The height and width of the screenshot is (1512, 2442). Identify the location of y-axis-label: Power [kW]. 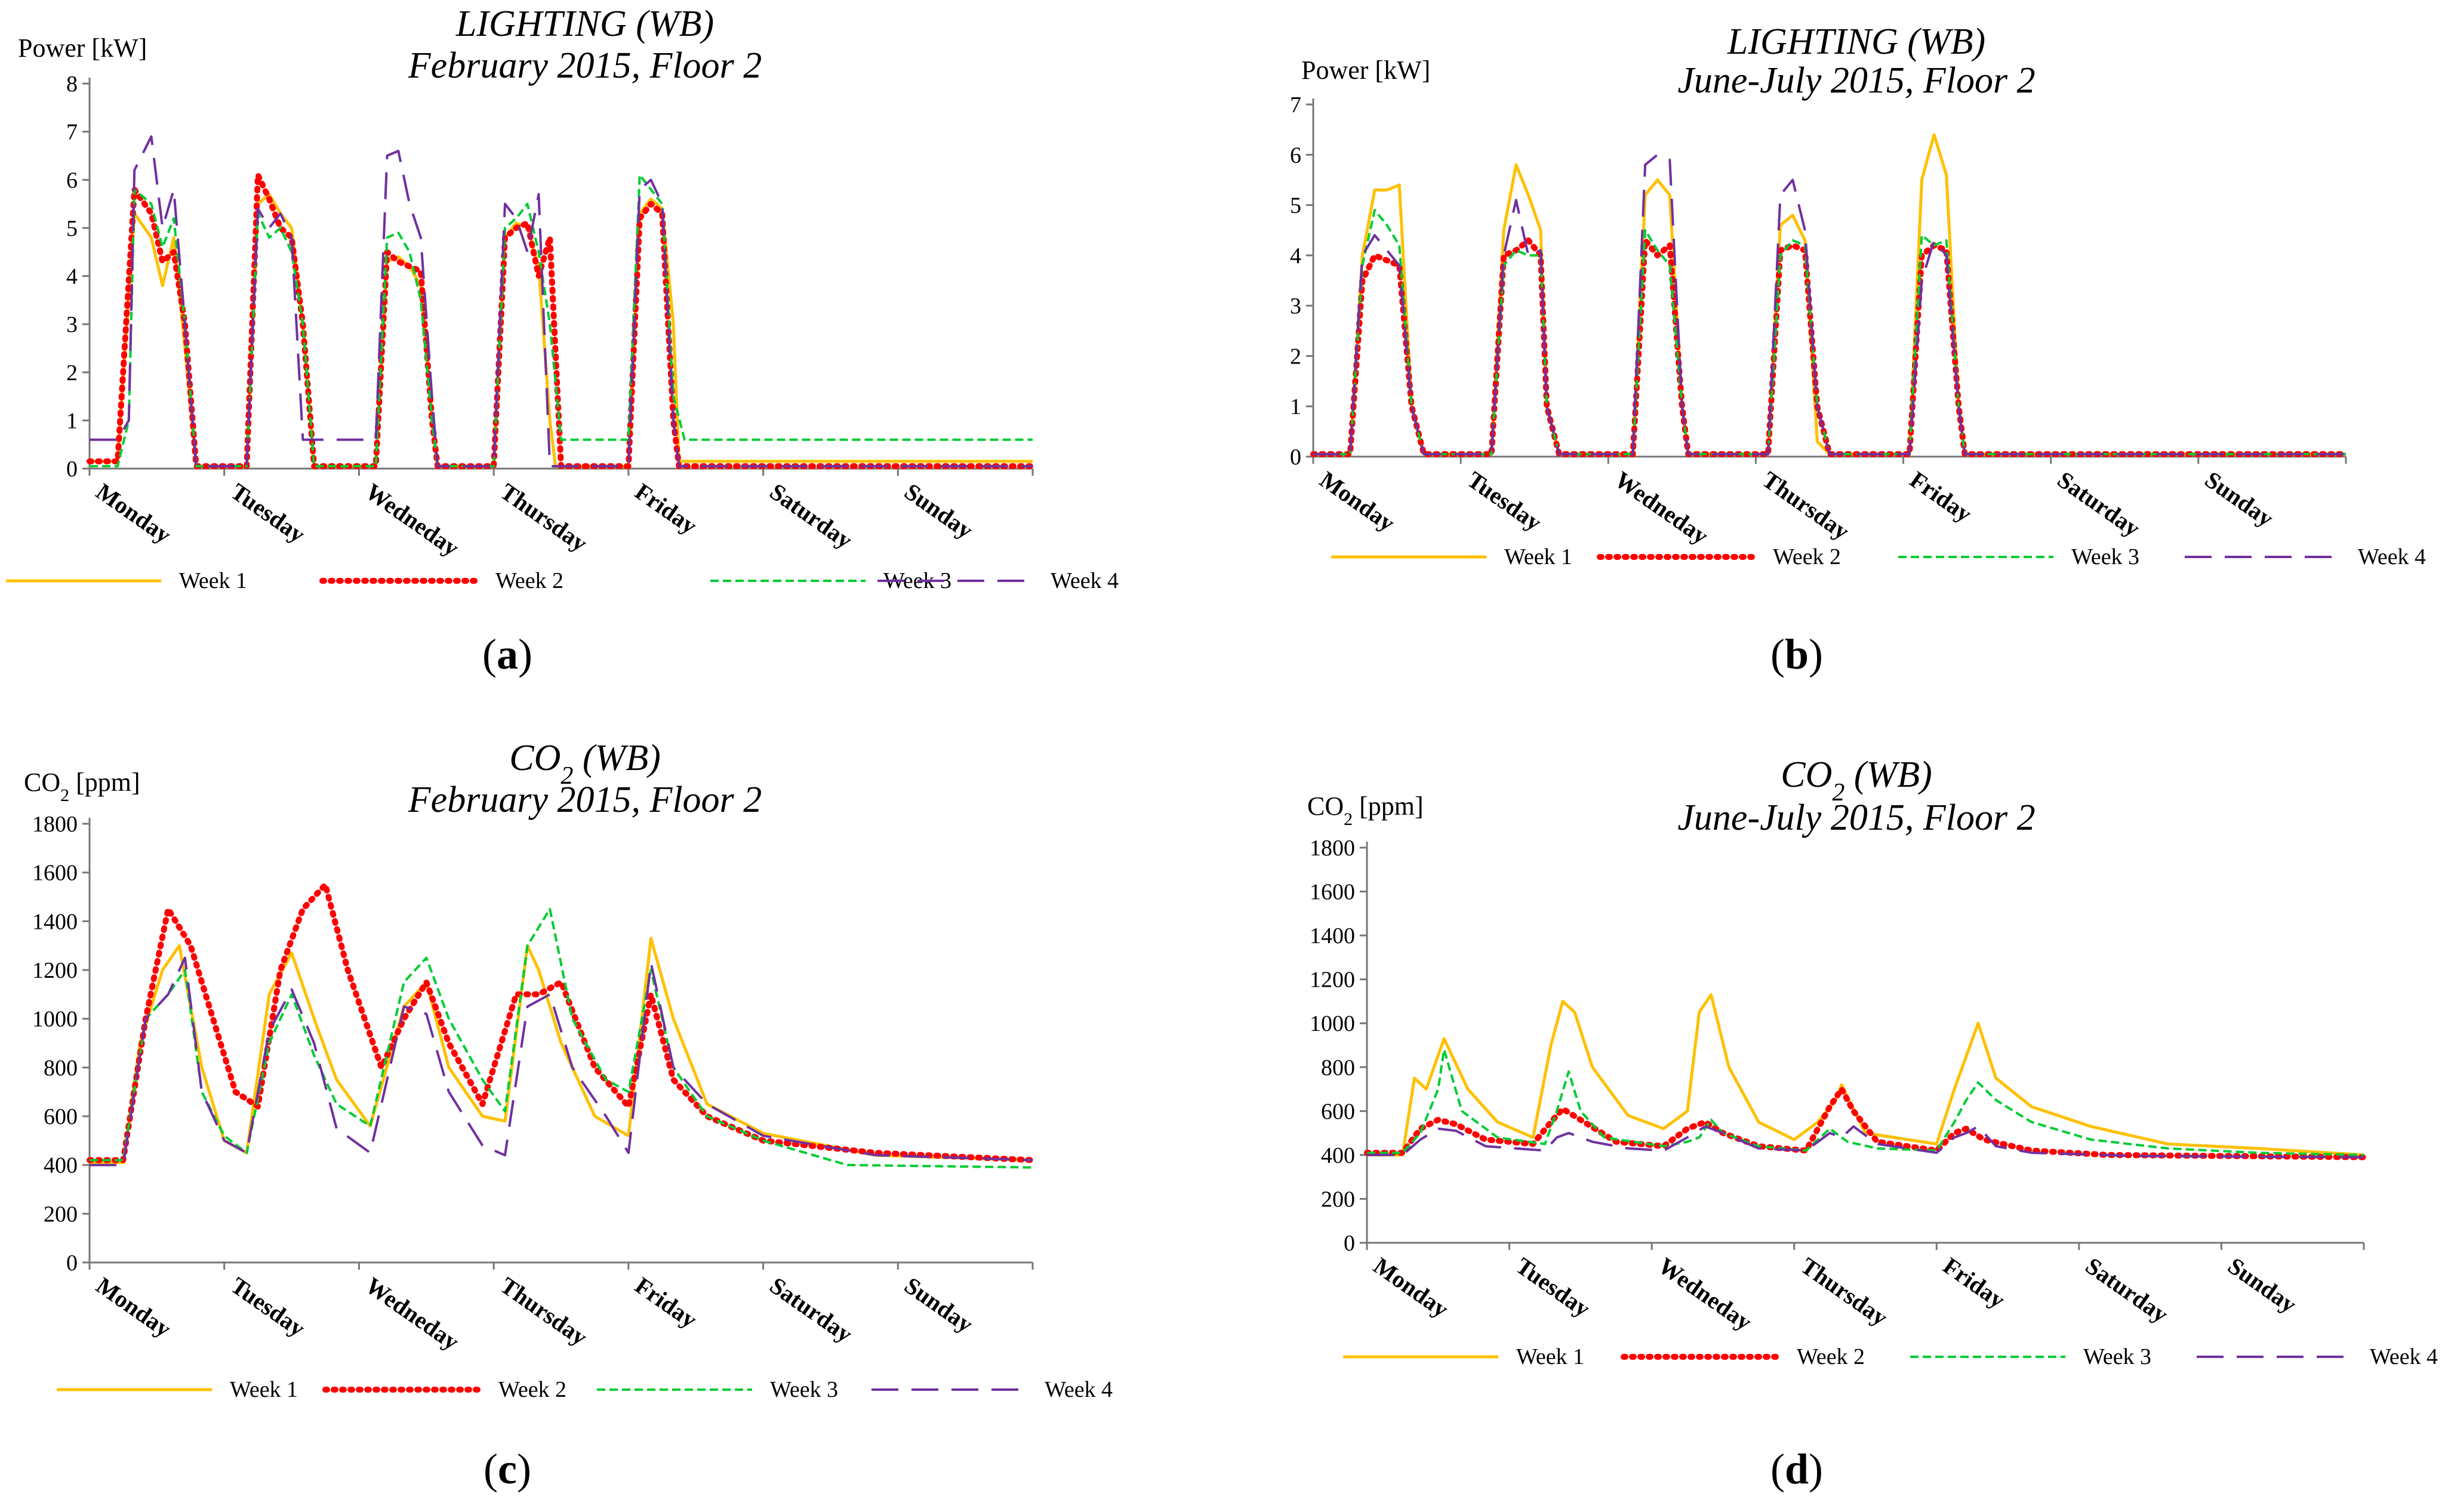
(82, 48).